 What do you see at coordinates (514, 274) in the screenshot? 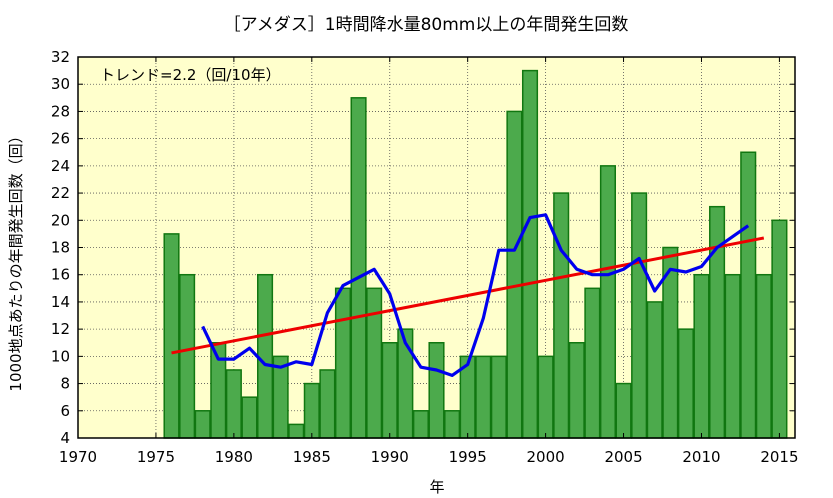
I see `bar-1998` at bounding box center [514, 274].